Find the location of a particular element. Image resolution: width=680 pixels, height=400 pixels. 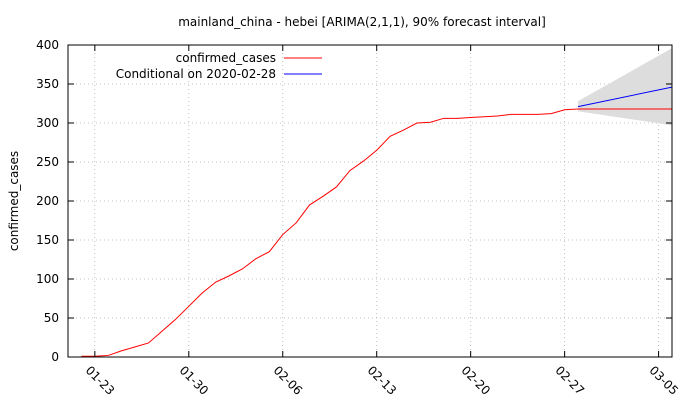

x-tick-label: 02-27 is located at coordinates (570, 380).